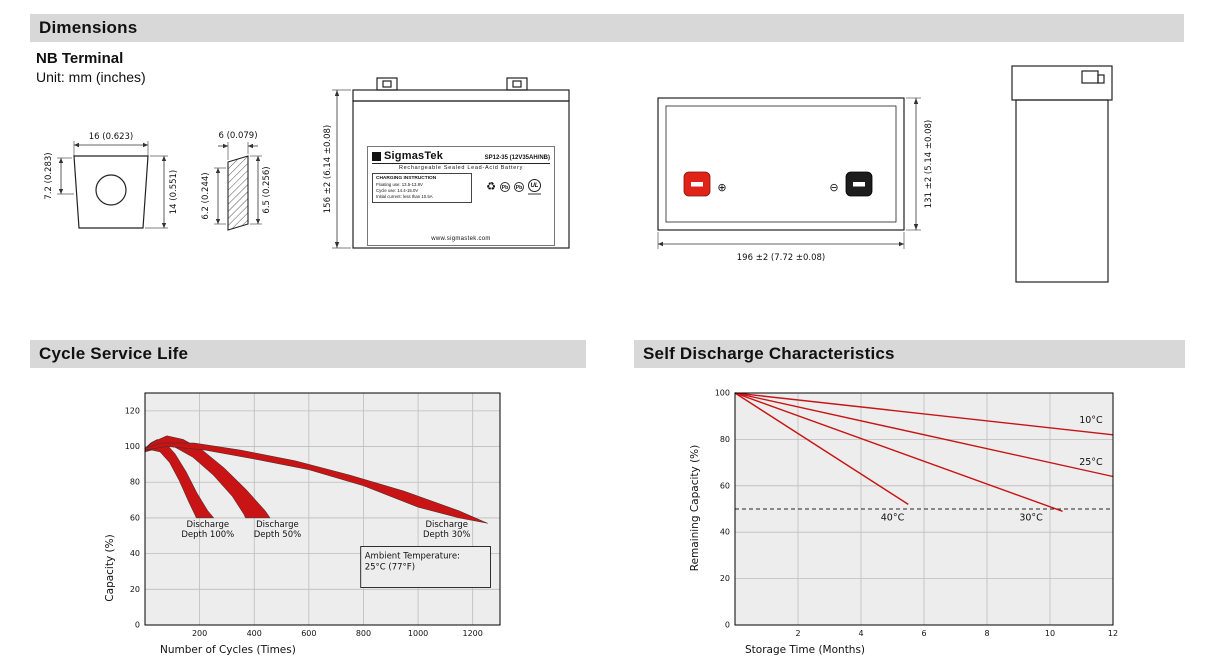  I want to click on svg-text: 10°C, so click(1091, 420).